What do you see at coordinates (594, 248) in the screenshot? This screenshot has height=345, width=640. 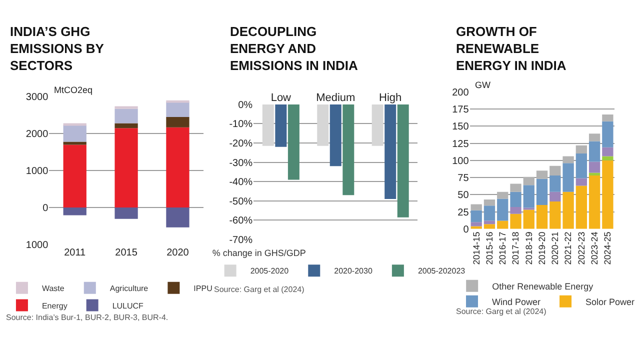 I see `x-tick-label: 2023-24` at bounding box center [594, 248].